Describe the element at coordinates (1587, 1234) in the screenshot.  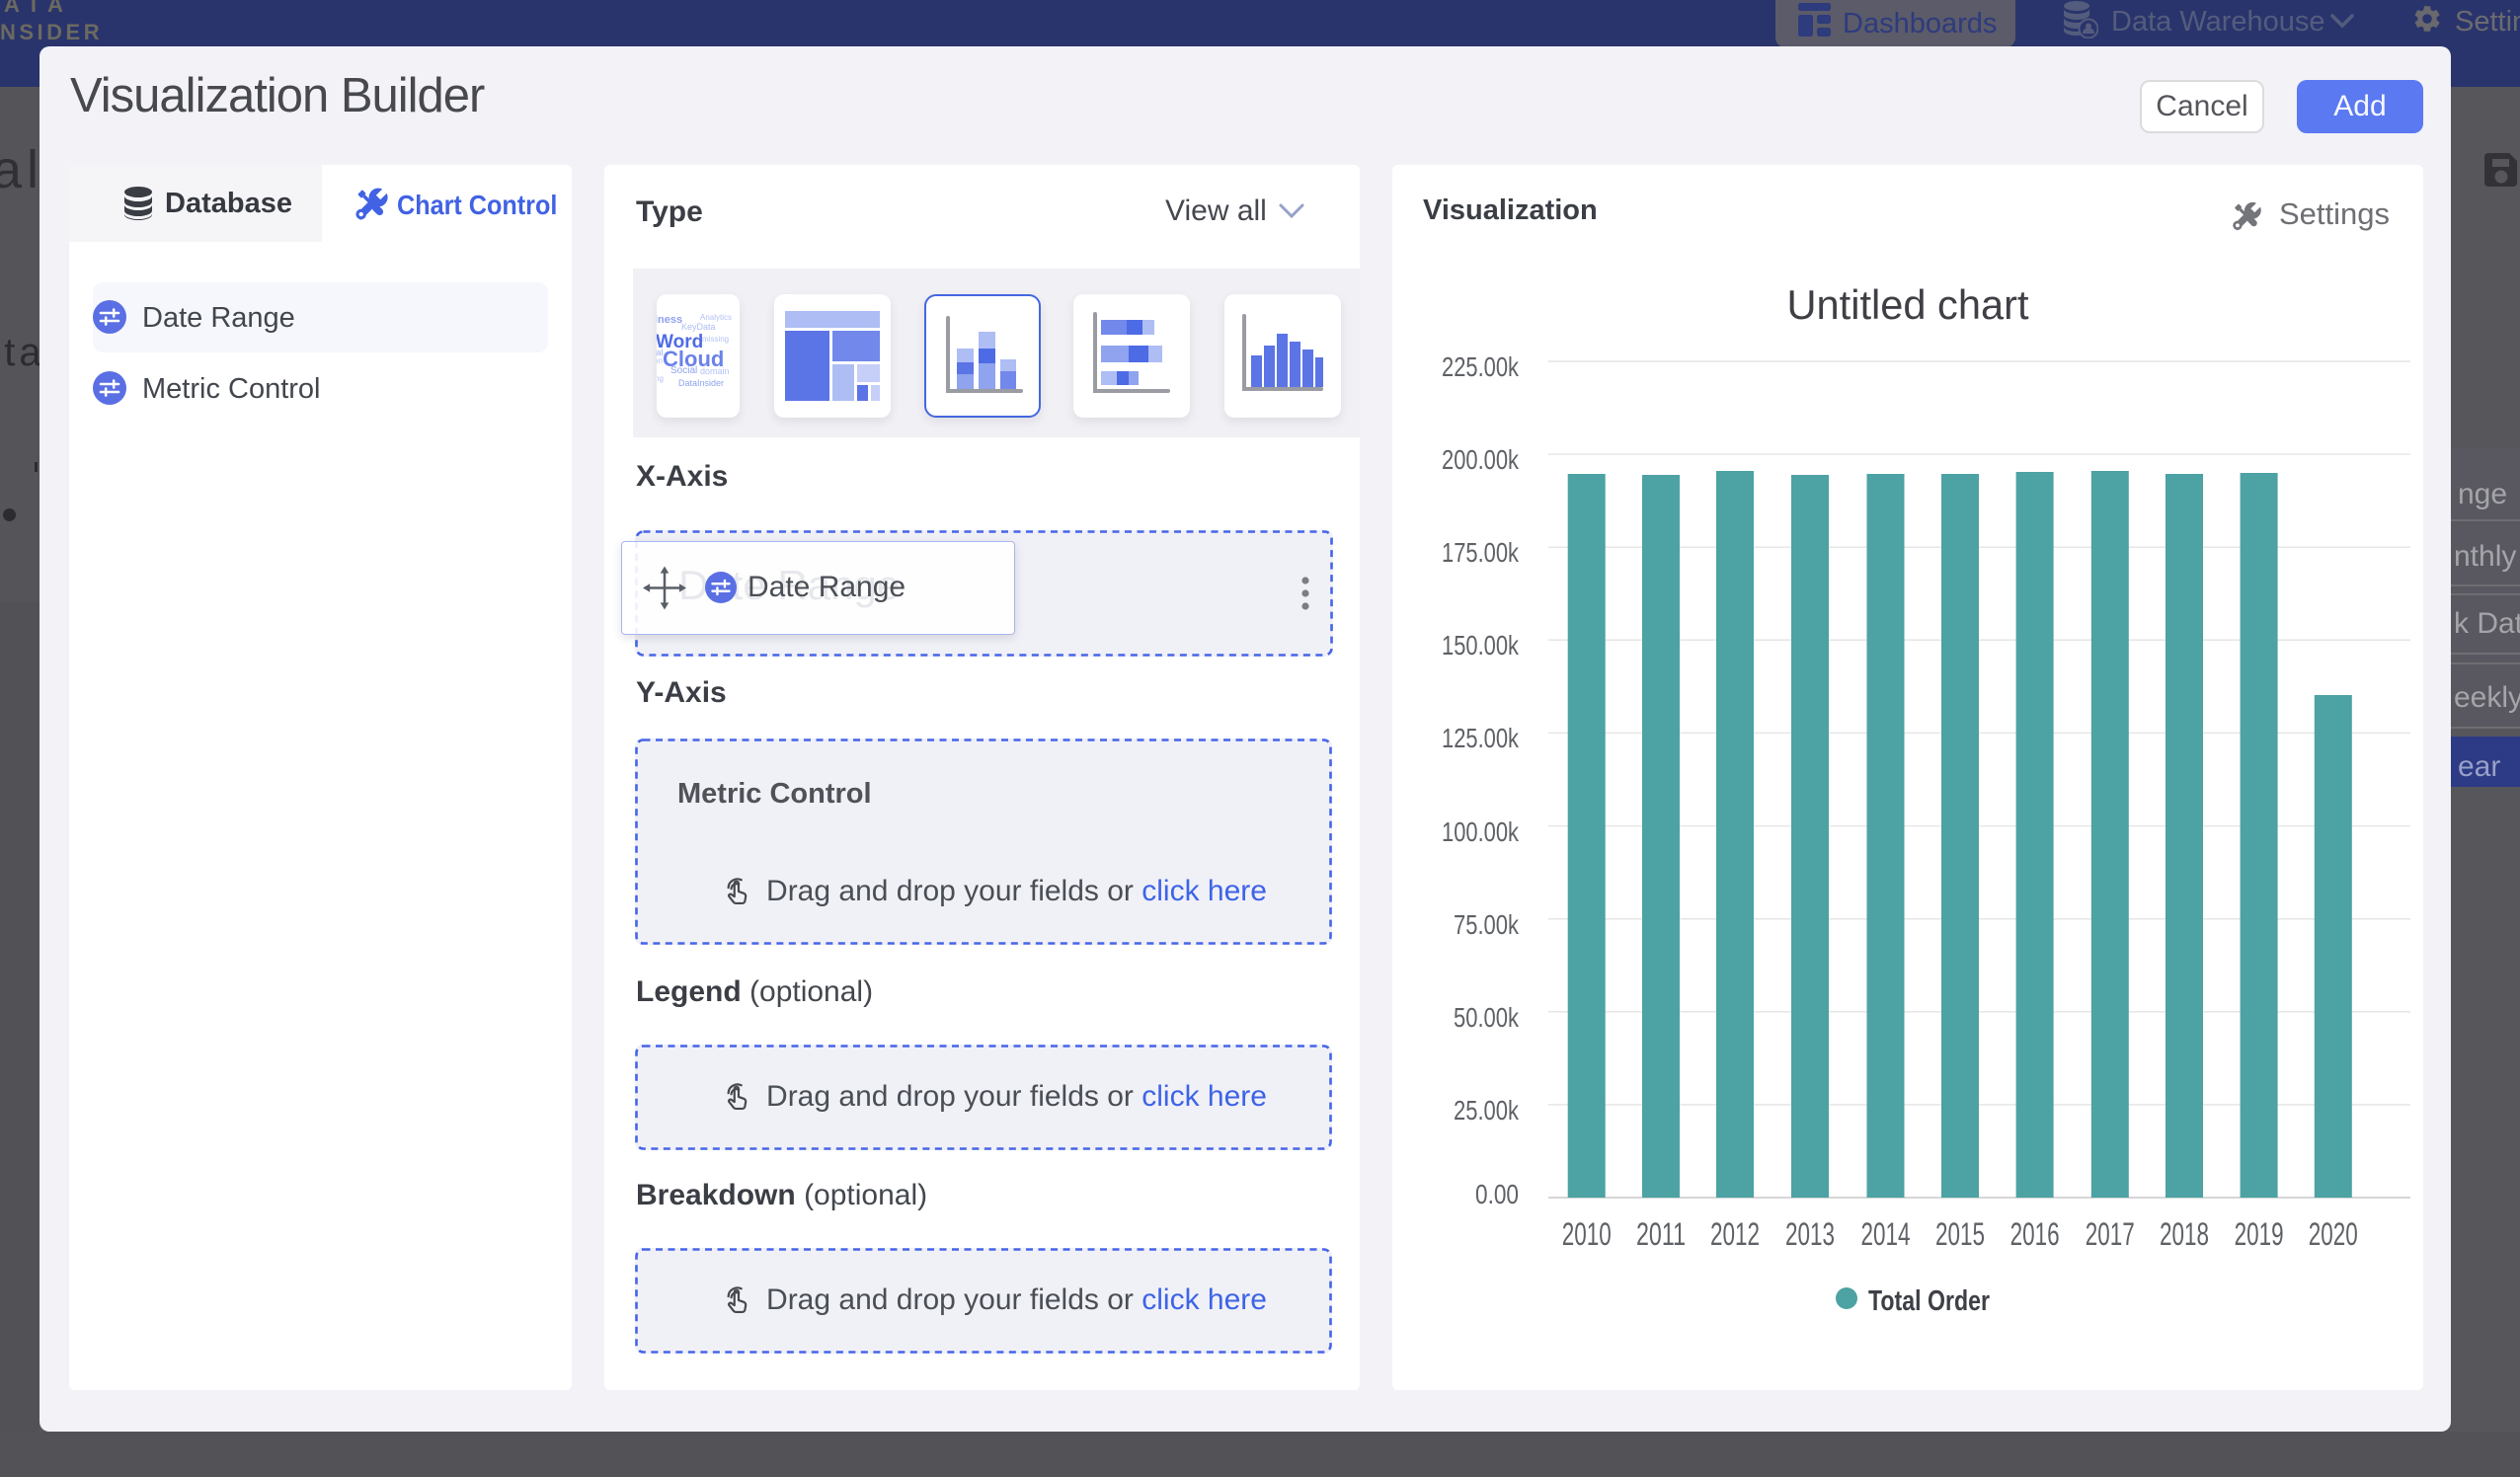
I see `svg-text: 2010` at that location.